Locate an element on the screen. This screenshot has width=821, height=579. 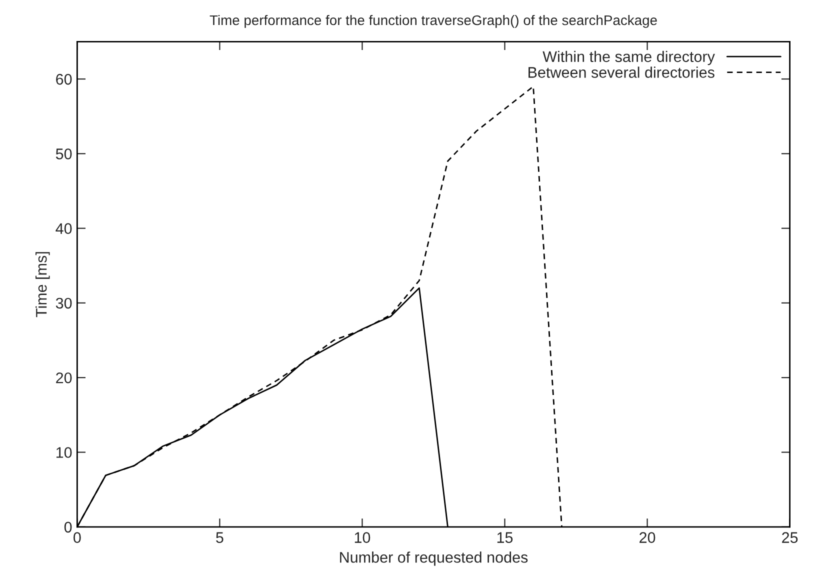
y-tick-label: 0 is located at coordinates (68, 527).